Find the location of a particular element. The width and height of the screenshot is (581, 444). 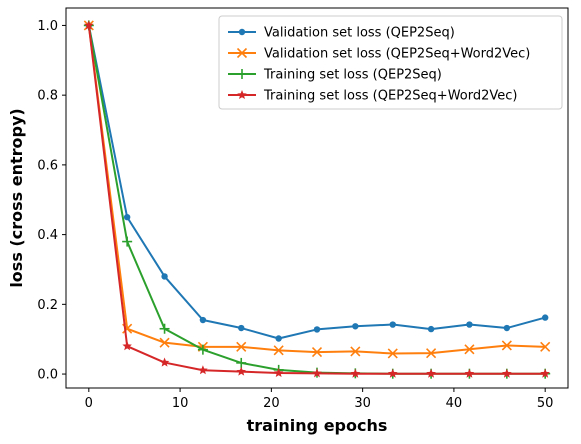

y-tick-label: 1.0 is located at coordinates (47, 26).